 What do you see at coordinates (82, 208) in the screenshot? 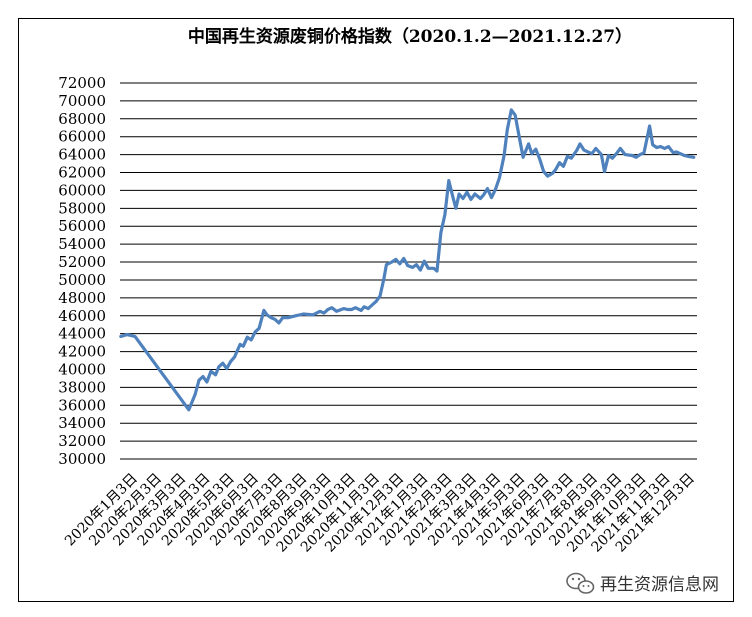
I see `y-tick-label: 58000` at bounding box center [82, 208].